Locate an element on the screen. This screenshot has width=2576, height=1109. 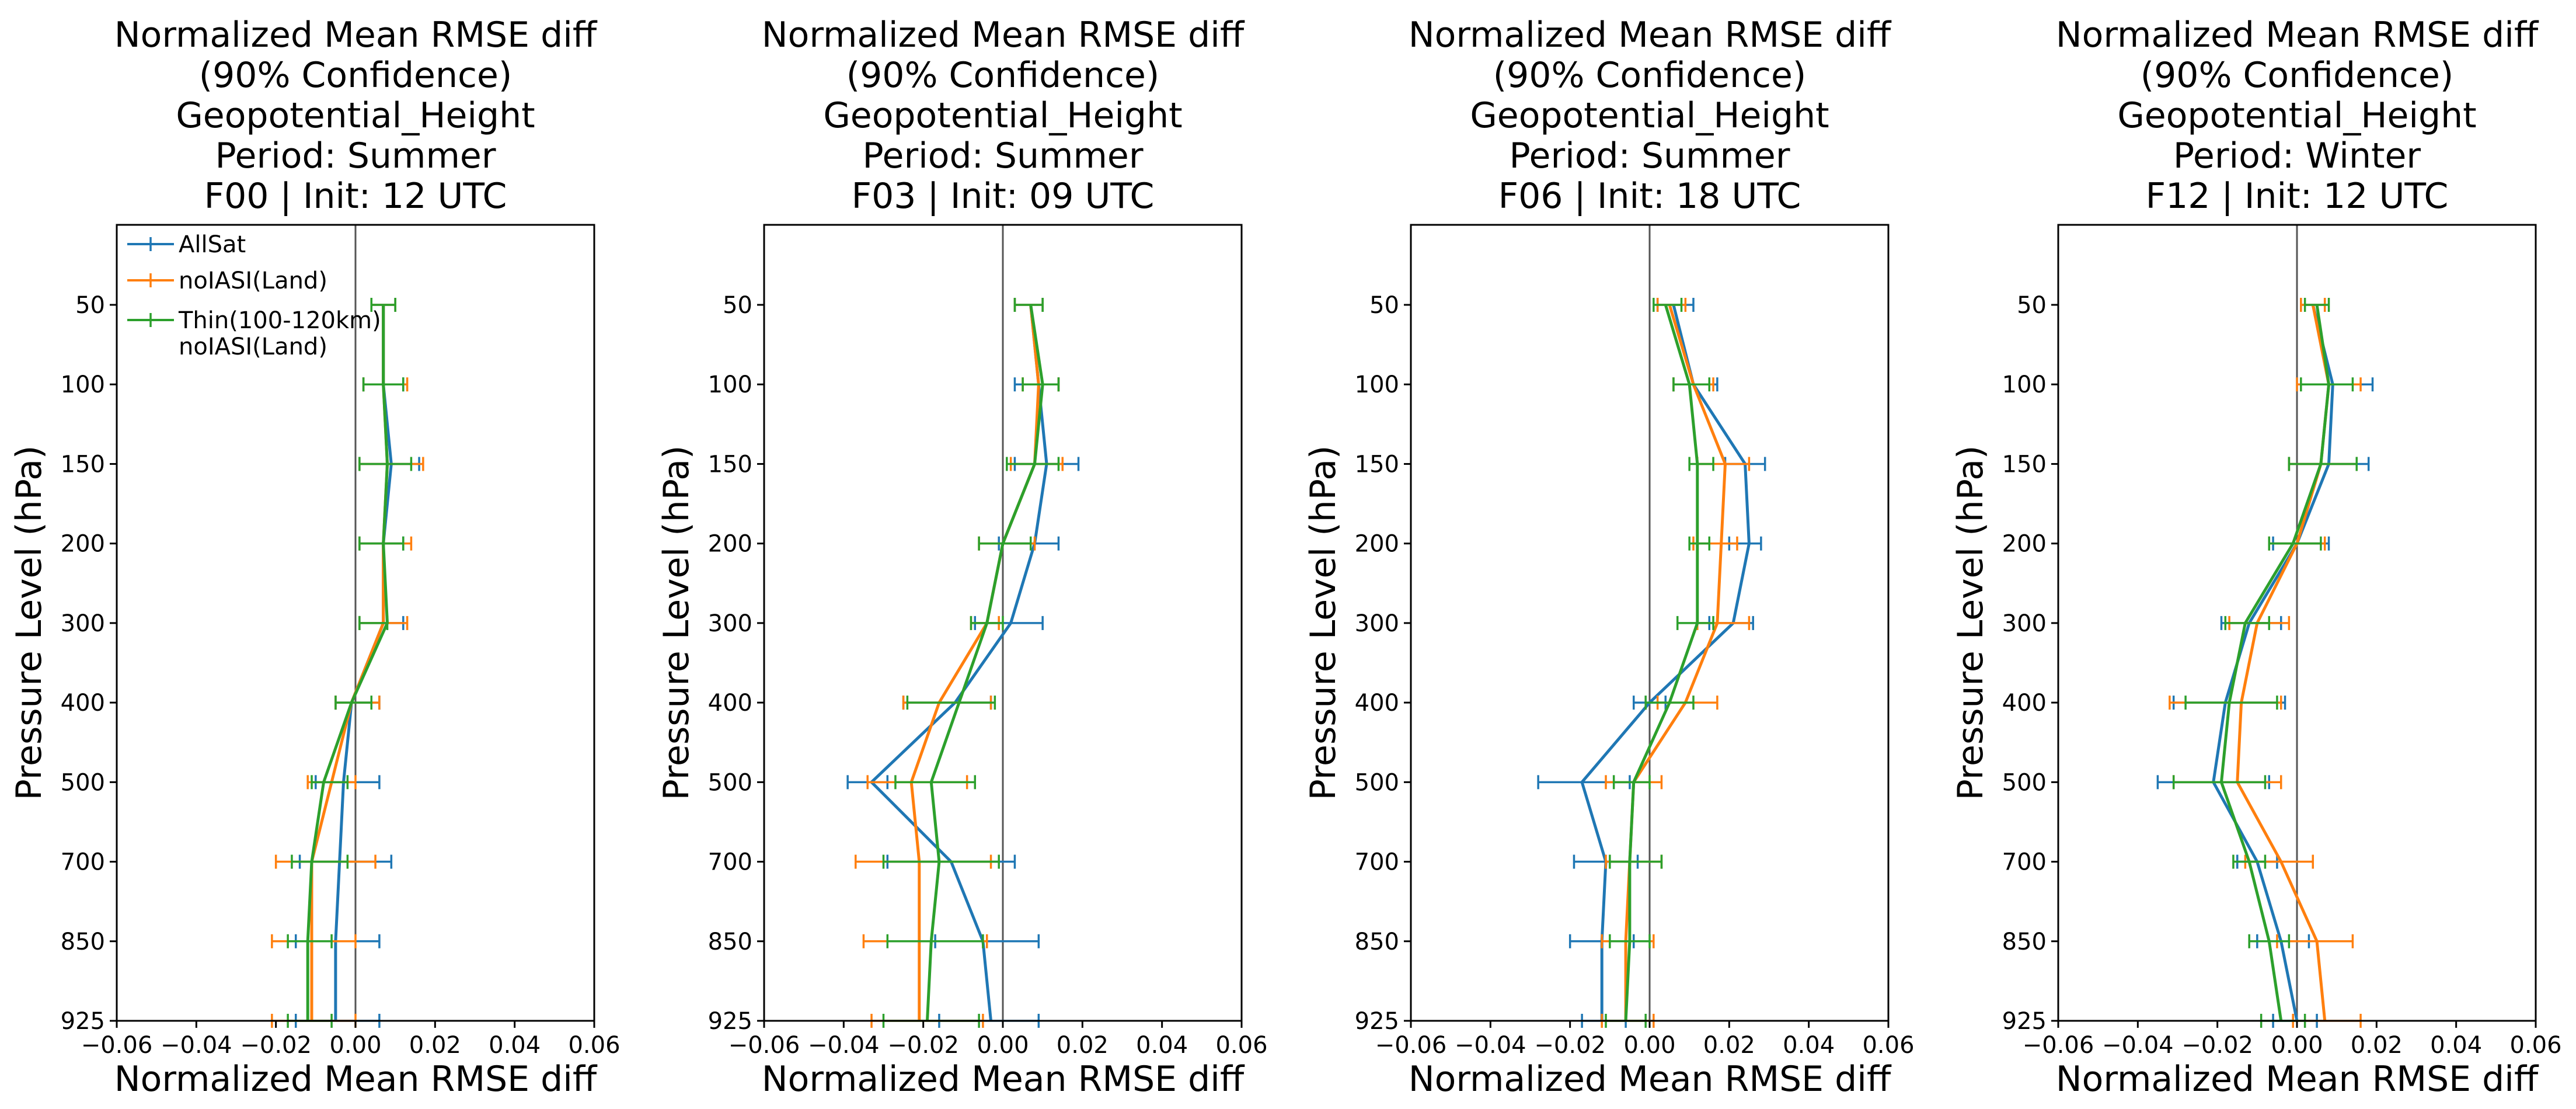
legend-label: Thin(100-120km) is located at coordinates (279, 320).